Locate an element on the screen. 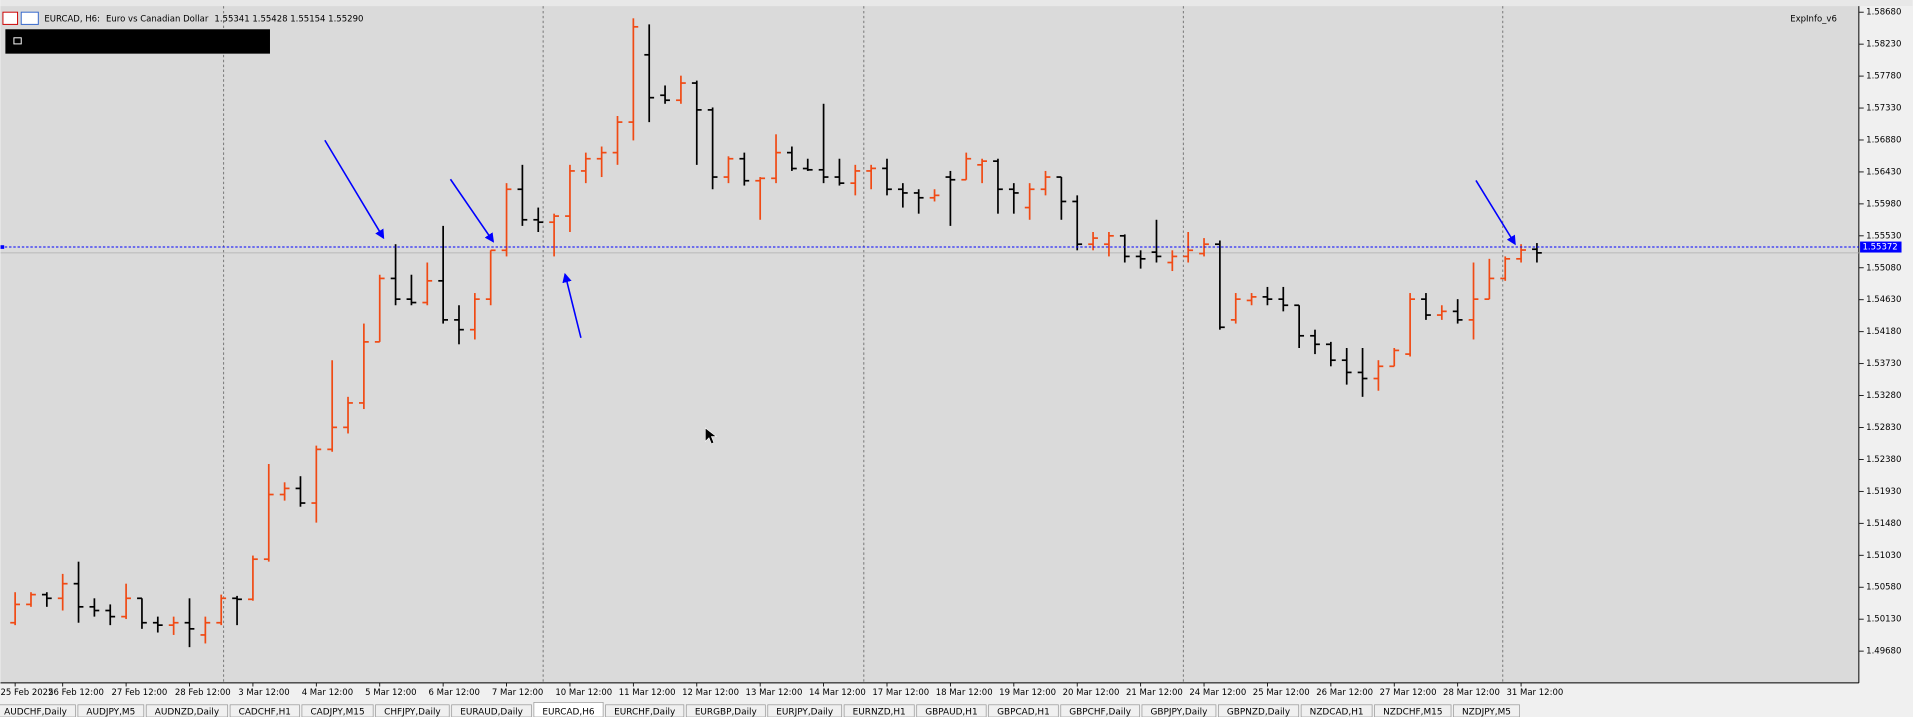  tab-label: AUDJPY,M5 is located at coordinates (110, 712).